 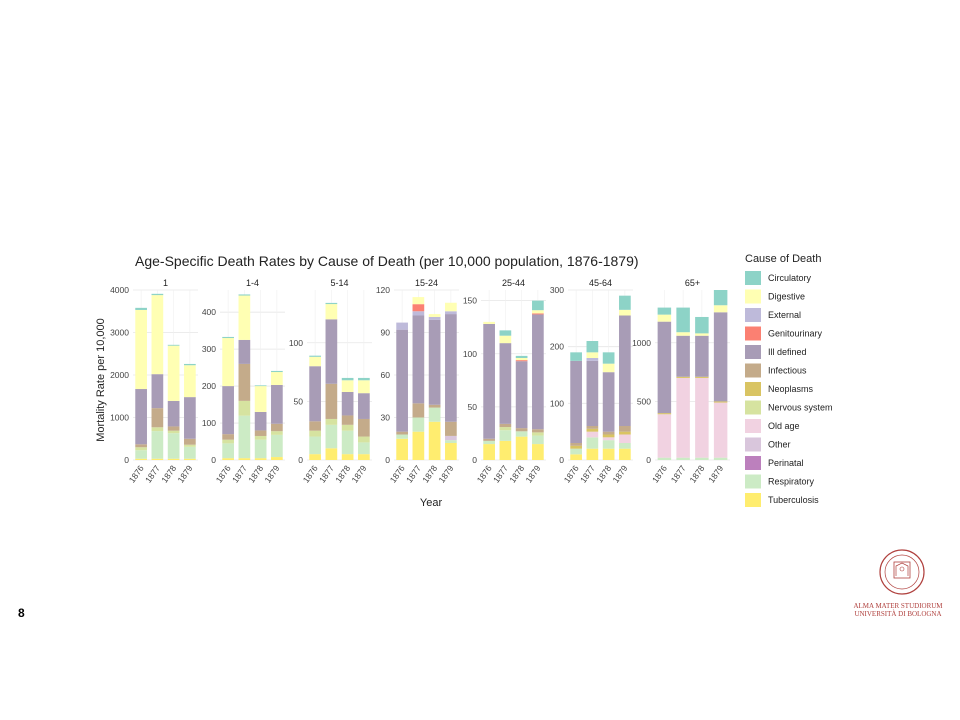 I want to click on bar-segment-genitourinary, so click(x=418, y=308).